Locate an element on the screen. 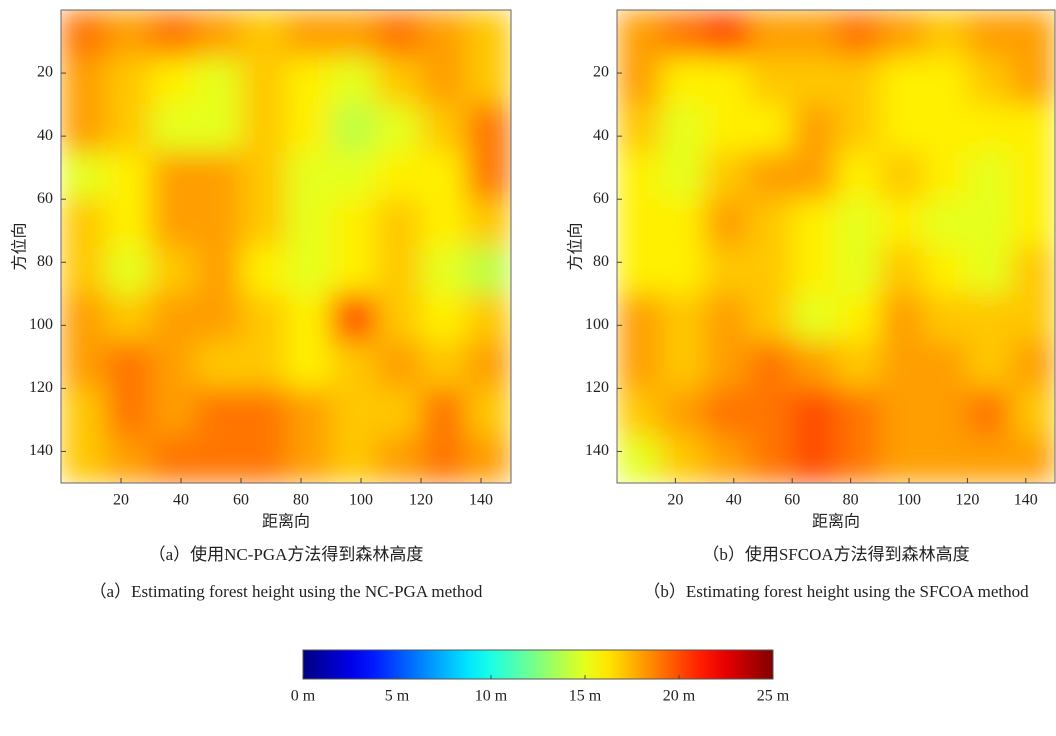  y-axis-label: 方位向 is located at coordinates (576, 246).